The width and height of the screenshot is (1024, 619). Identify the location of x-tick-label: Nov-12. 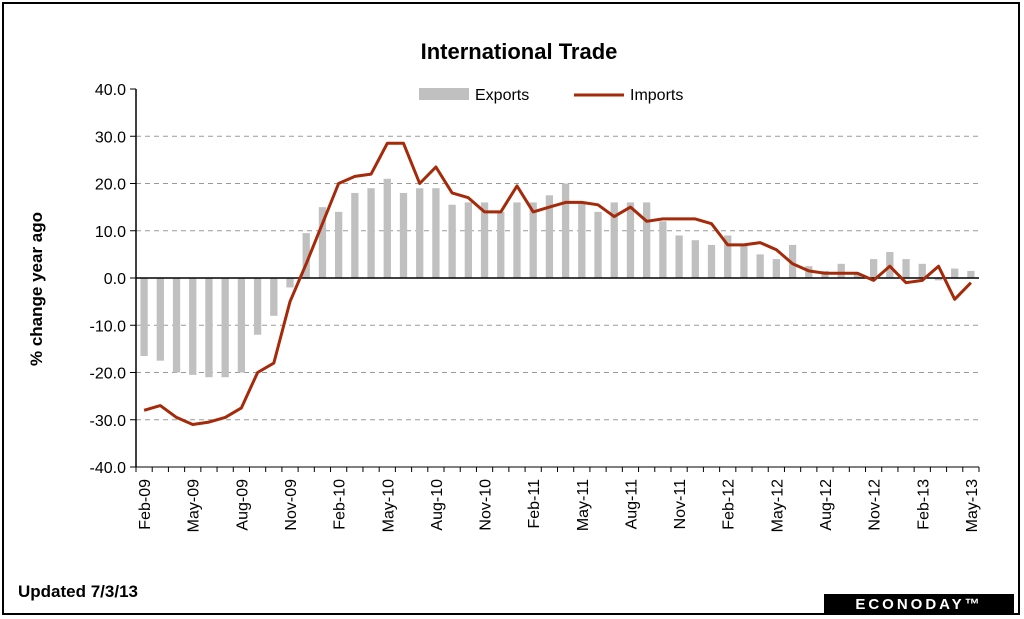
(875, 505).